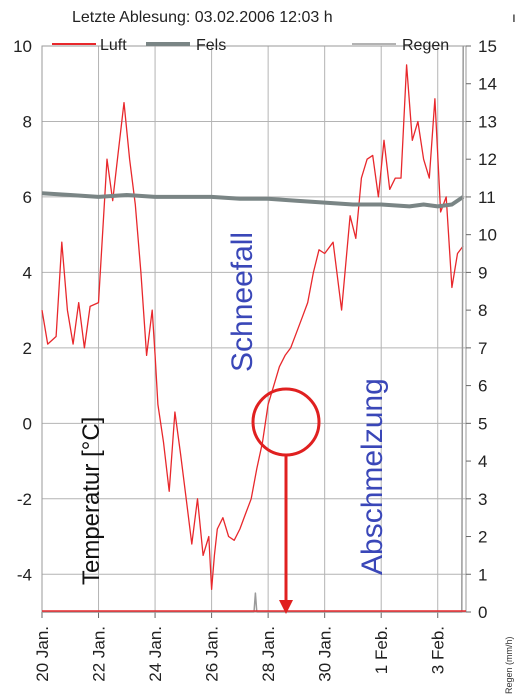  I want to click on x-tick-label: 26 Jan., so click(212, 654).